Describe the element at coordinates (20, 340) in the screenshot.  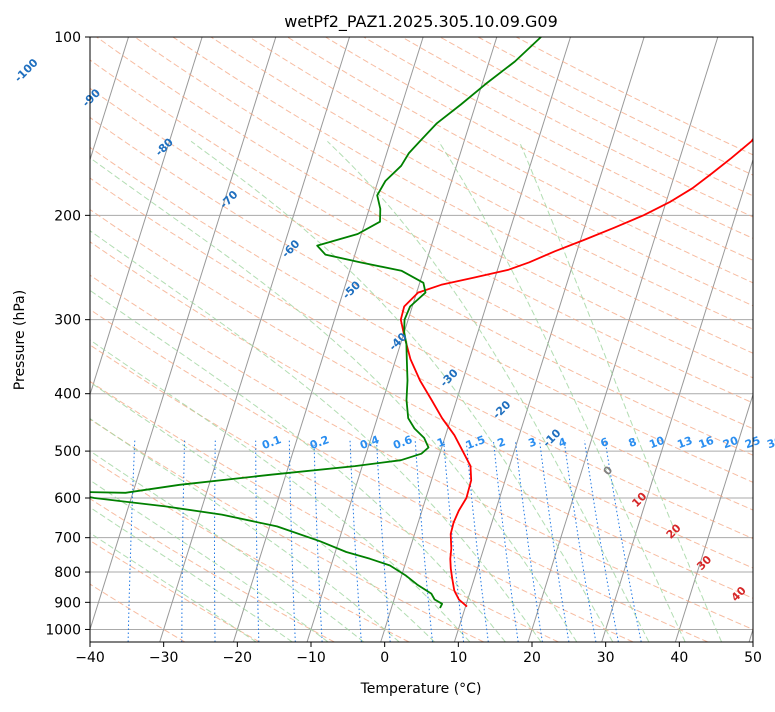
I see `y-axis-label: Pressure (hPa)` at that location.